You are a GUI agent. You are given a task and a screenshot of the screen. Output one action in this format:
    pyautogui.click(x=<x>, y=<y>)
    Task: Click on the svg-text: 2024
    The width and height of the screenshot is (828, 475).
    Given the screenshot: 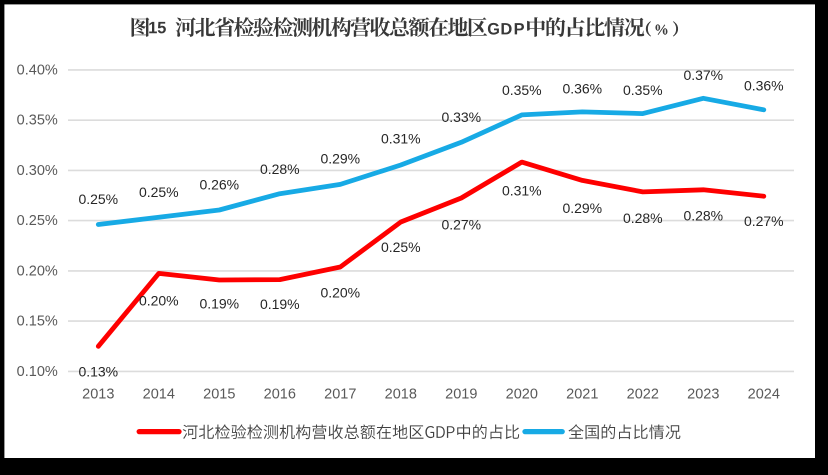 What is the action you would take?
    pyautogui.click(x=764, y=394)
    